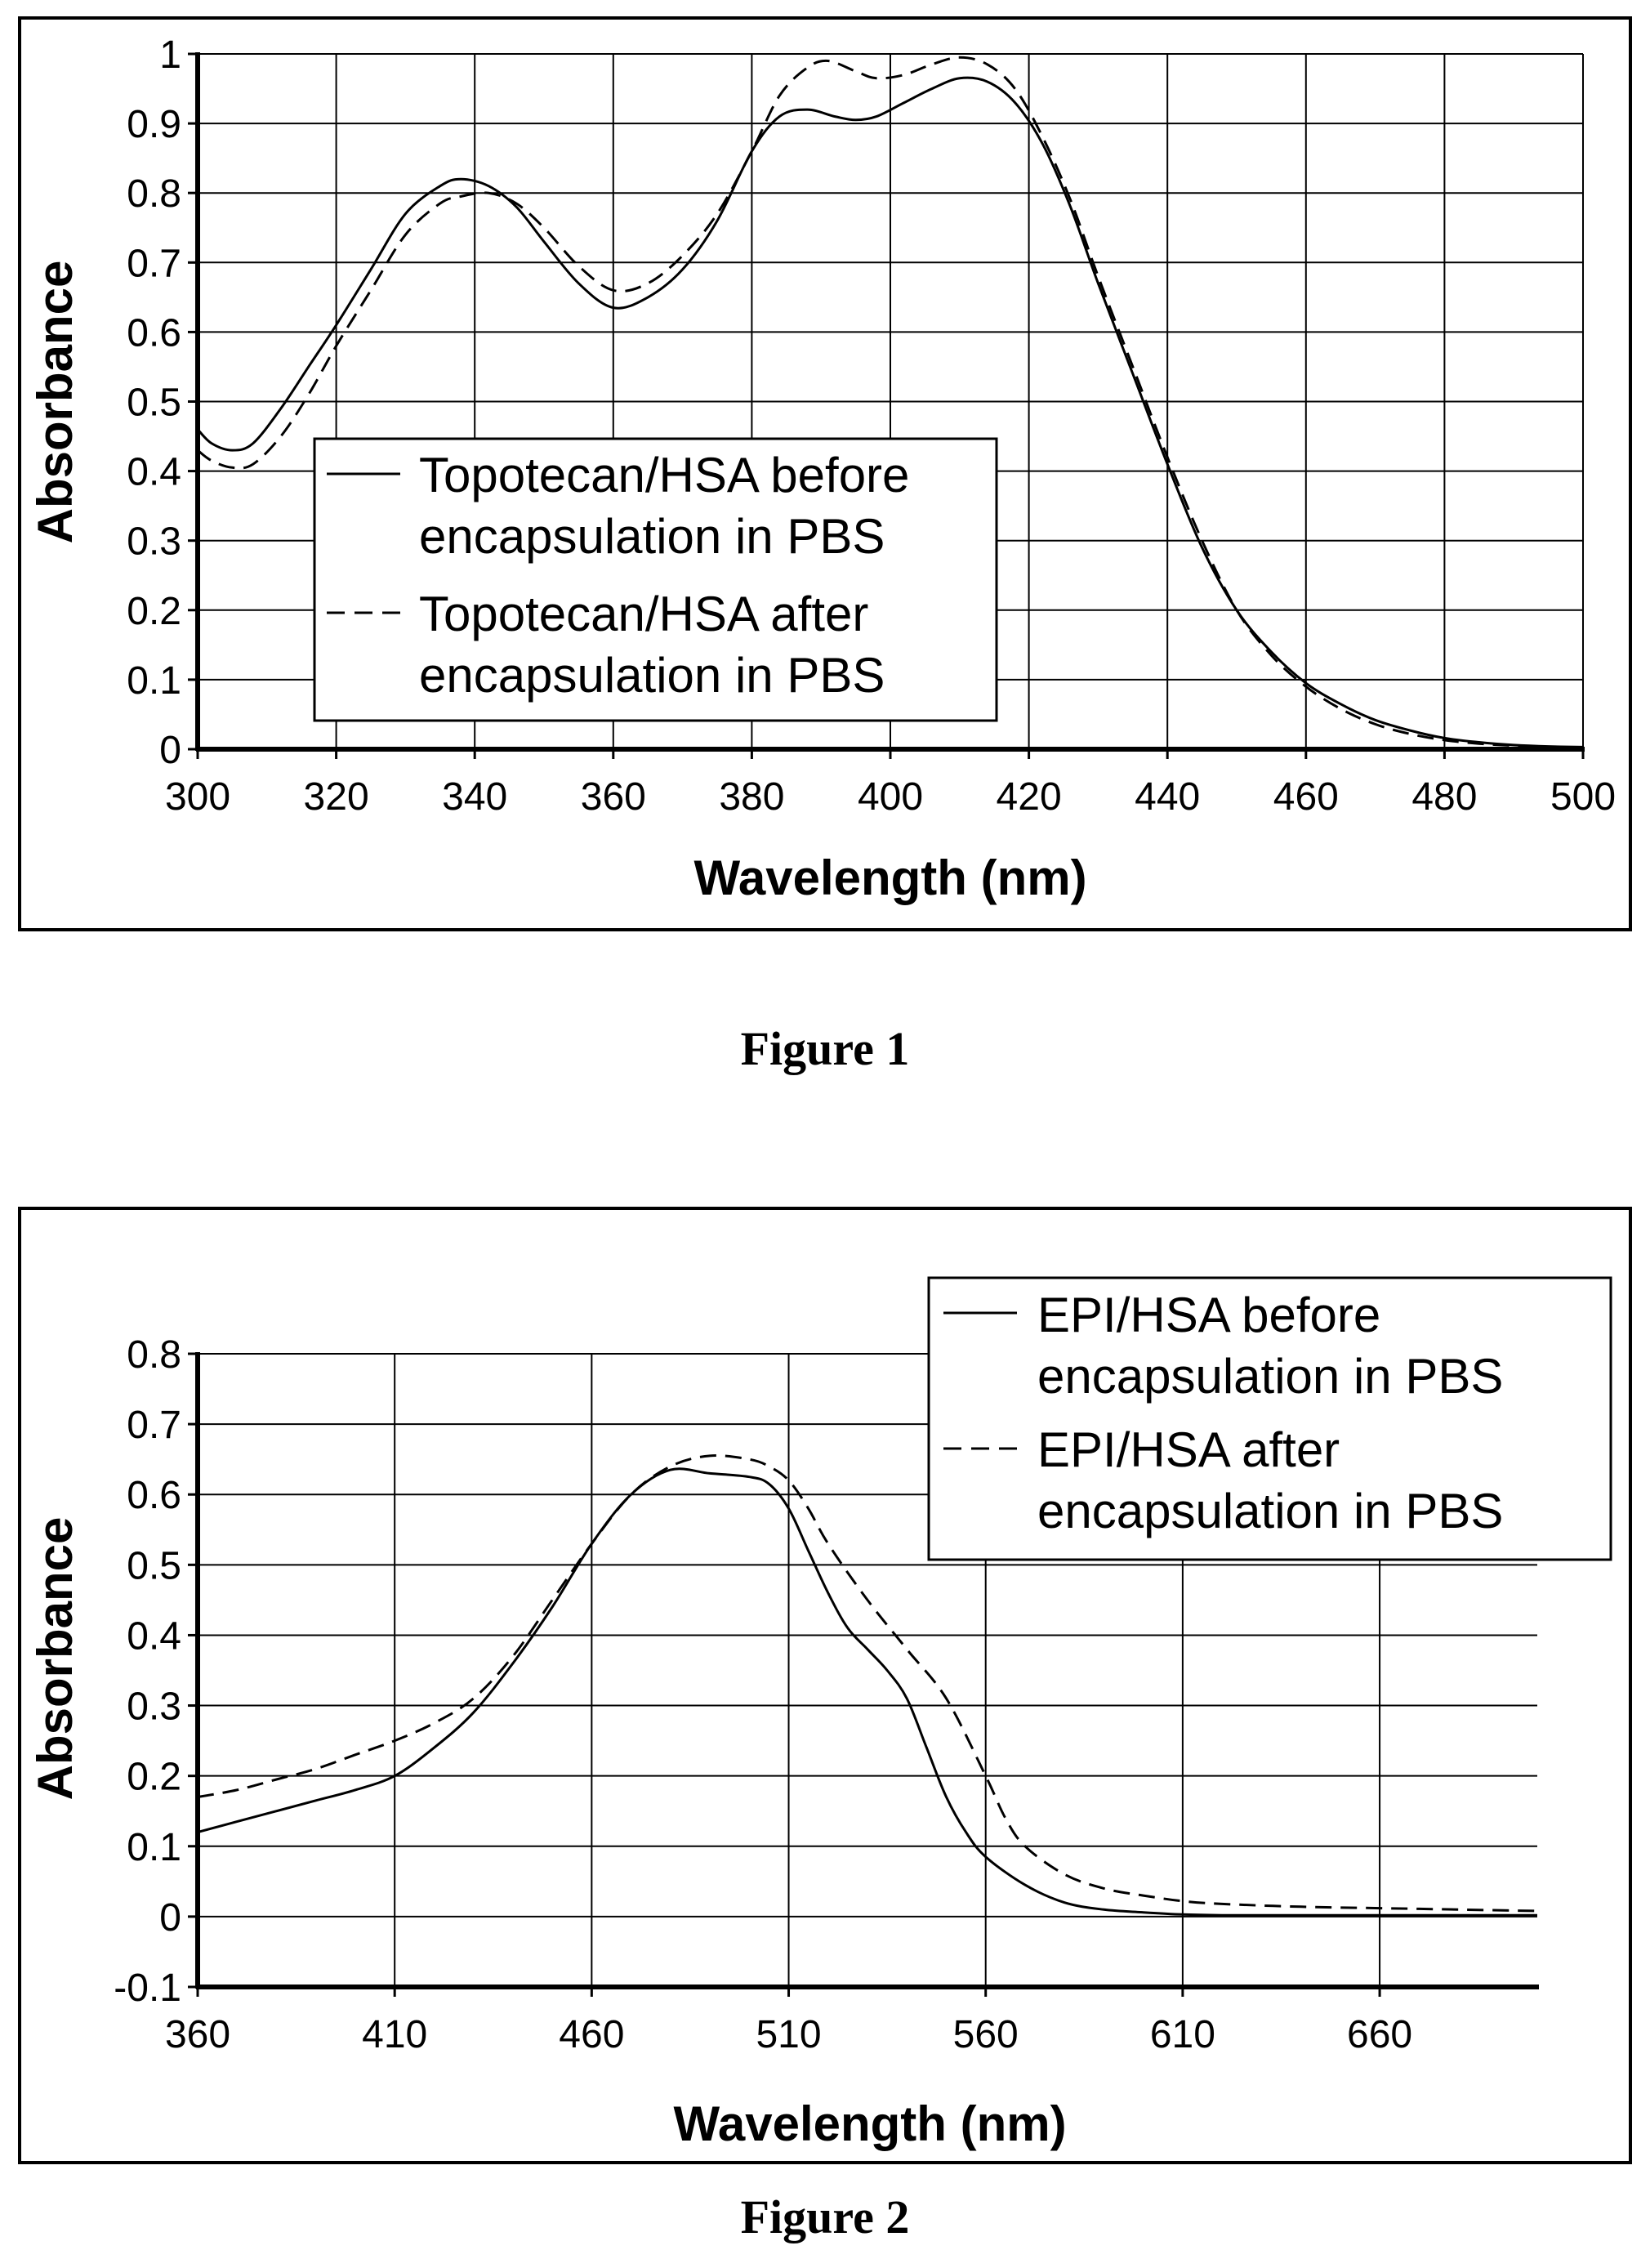 The image size is (1650, 2268). Describe the element at coordinates (1167, 797) in the screenshot. I see `chart-1-xtick-label-7: 440` at that location.